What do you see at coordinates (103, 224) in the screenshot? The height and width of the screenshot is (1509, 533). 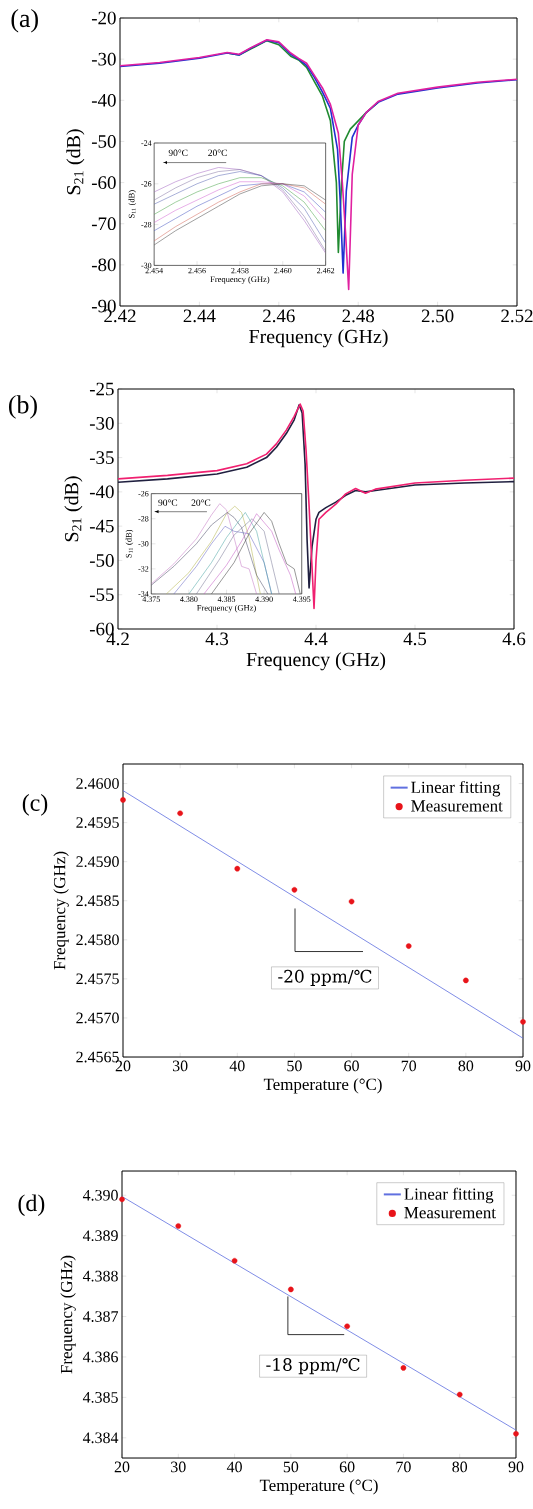 I see `y-tick-label: -70` at bounding box center [103, 224].